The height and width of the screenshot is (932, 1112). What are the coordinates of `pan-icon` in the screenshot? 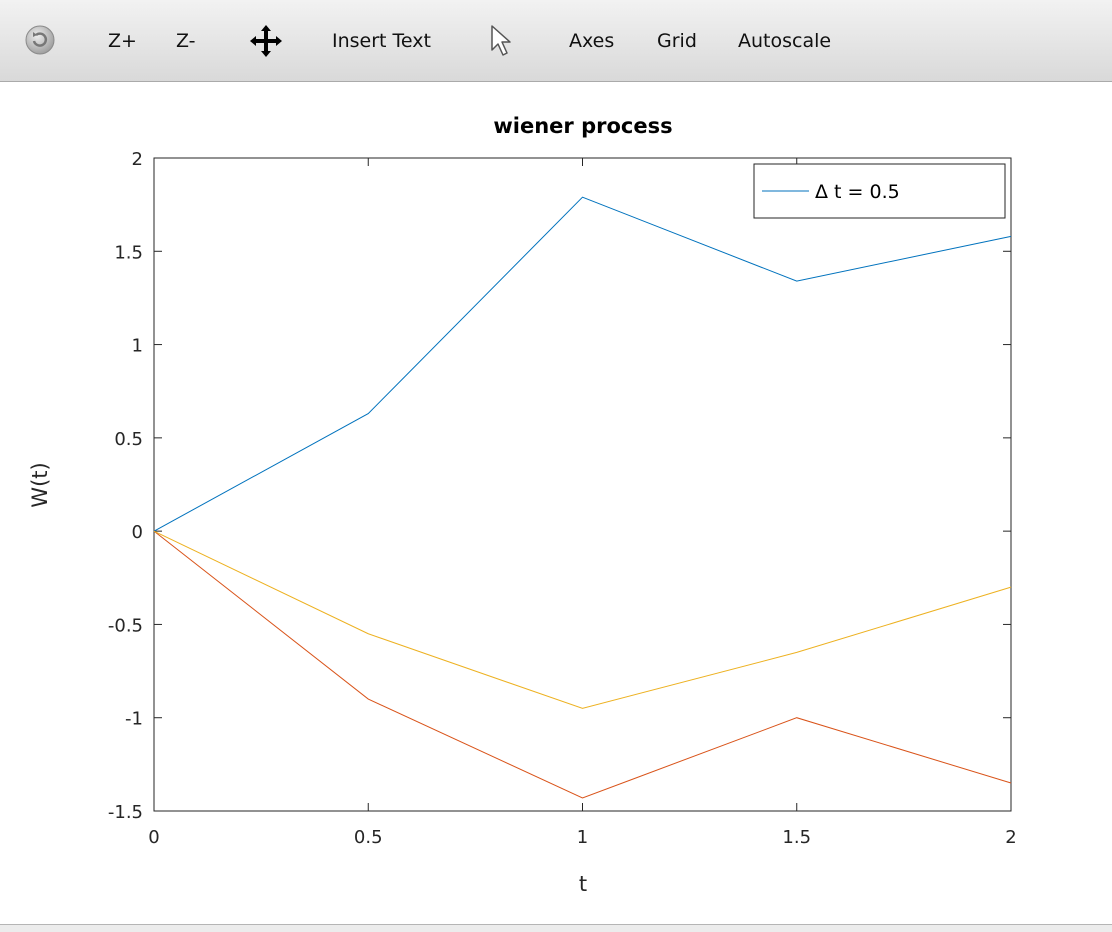 It's located at (266, 43).